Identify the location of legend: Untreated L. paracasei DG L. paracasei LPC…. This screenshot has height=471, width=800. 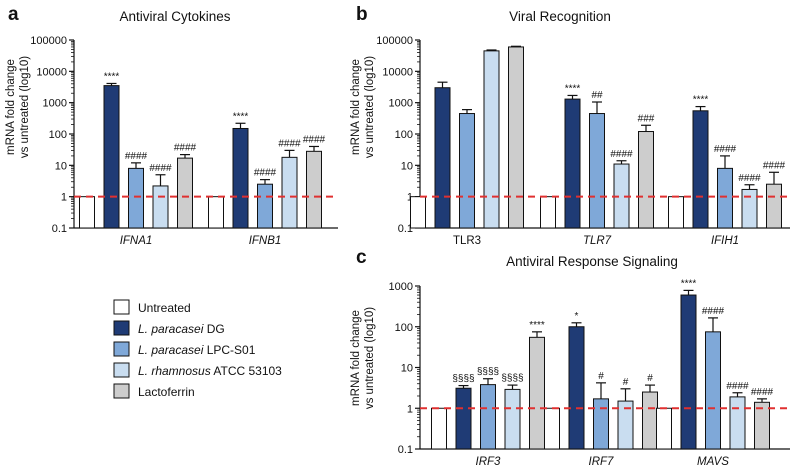
(197, 349).